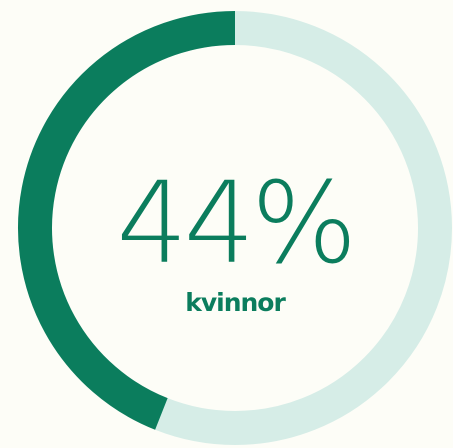 This screenshot has width=453, height=448. Describe the element at coordinates (235, 302) in the screenshot. I see `category-label: kvinnor` at that location.